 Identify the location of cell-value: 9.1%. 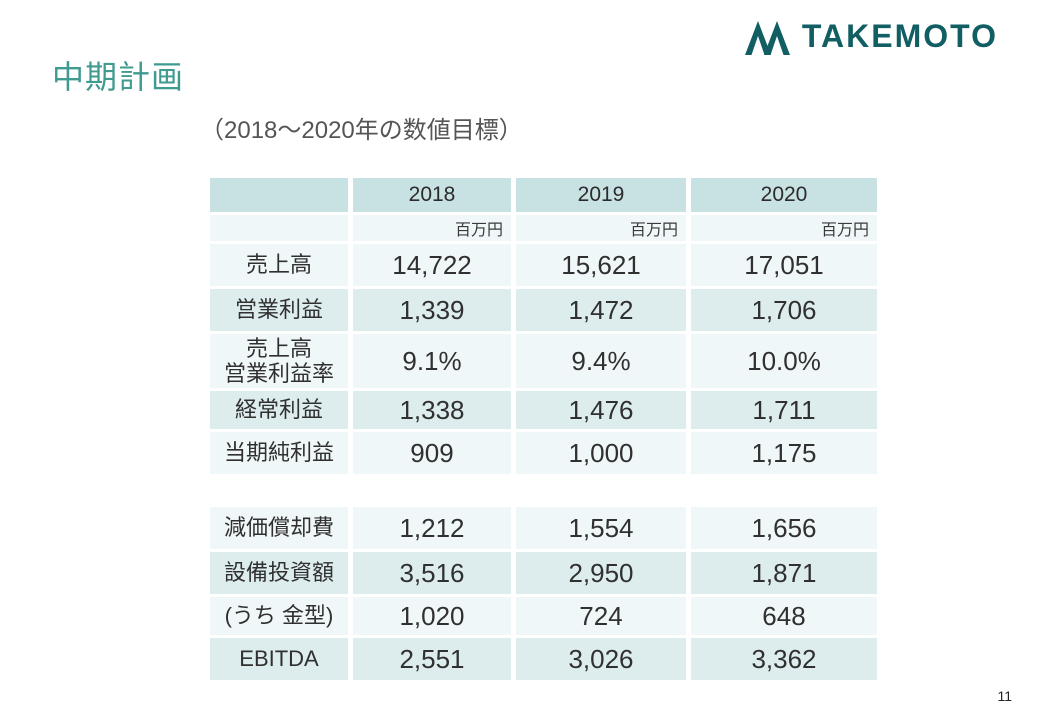
(432, 361).